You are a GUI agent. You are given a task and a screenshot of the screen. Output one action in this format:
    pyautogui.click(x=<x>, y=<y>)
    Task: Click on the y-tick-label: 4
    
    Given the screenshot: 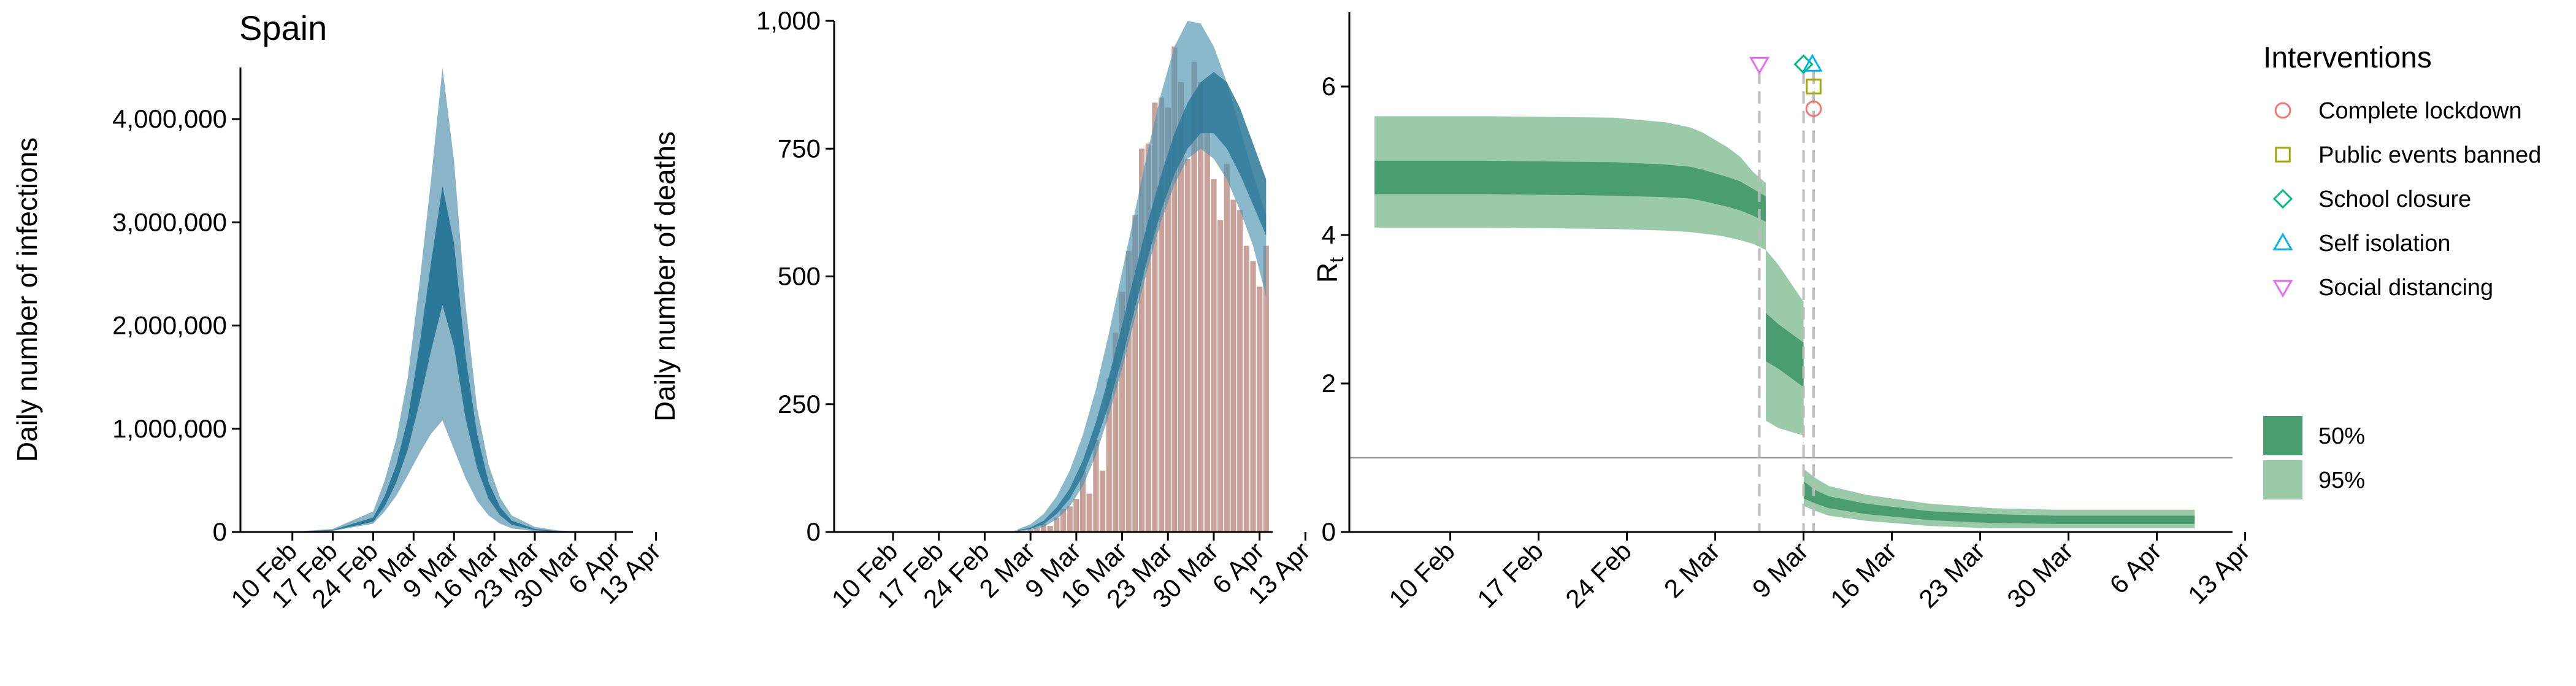 What is the action you would take?
    pyautogui.click(x=1329, y=234)
    